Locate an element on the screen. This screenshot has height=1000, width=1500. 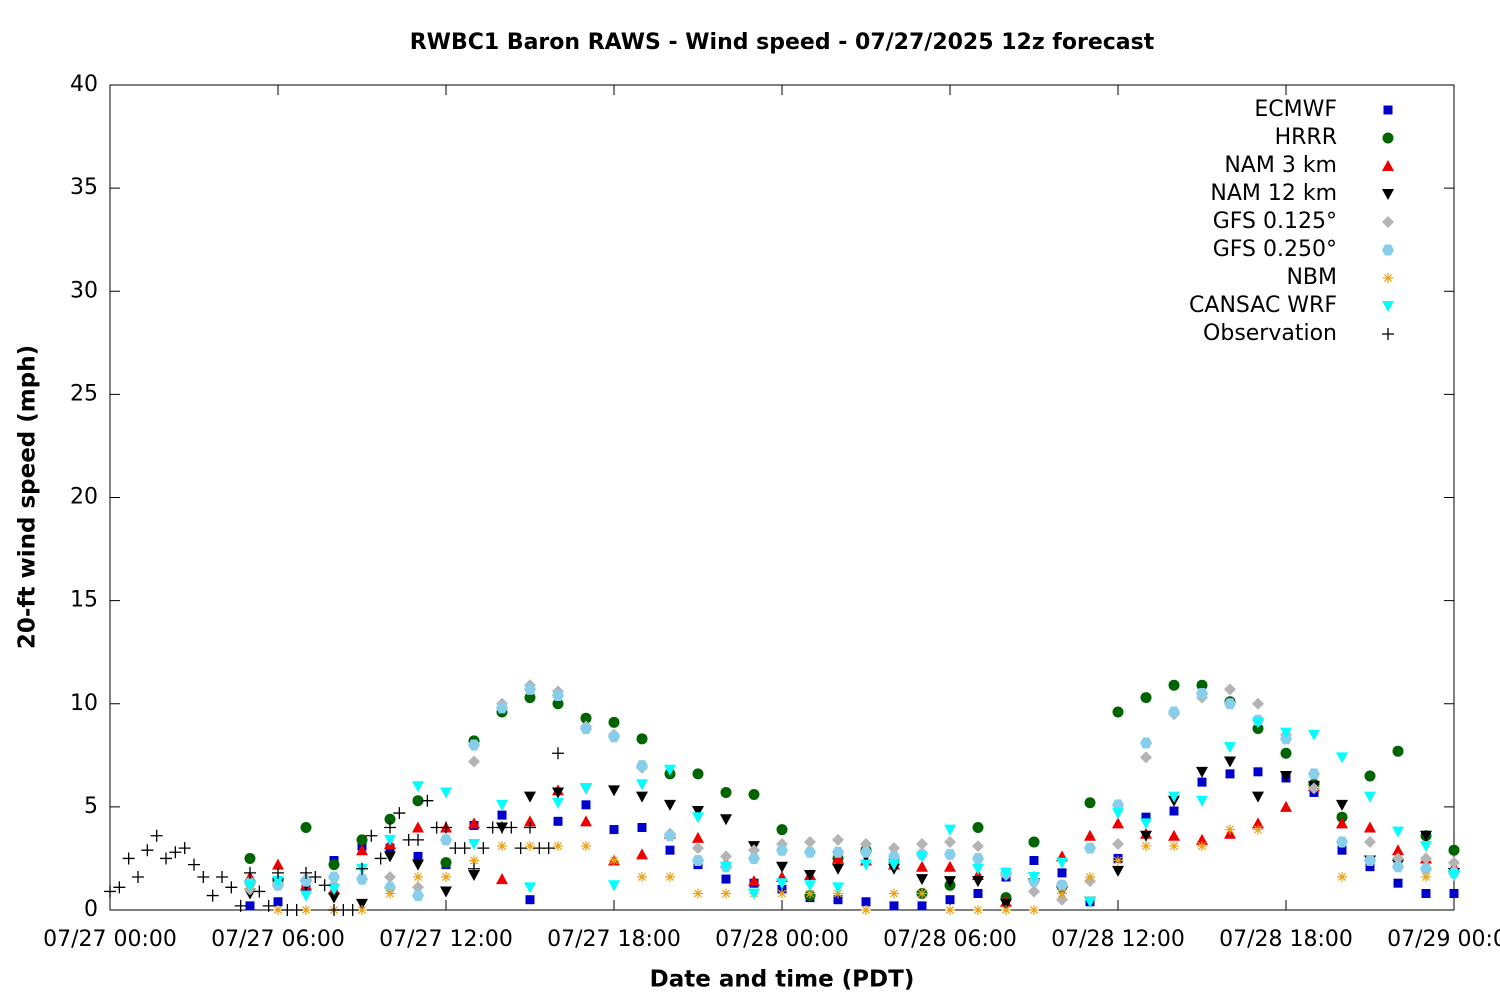
x-tick-label: 07/28 06:00 is located at coordinates (950, 939).